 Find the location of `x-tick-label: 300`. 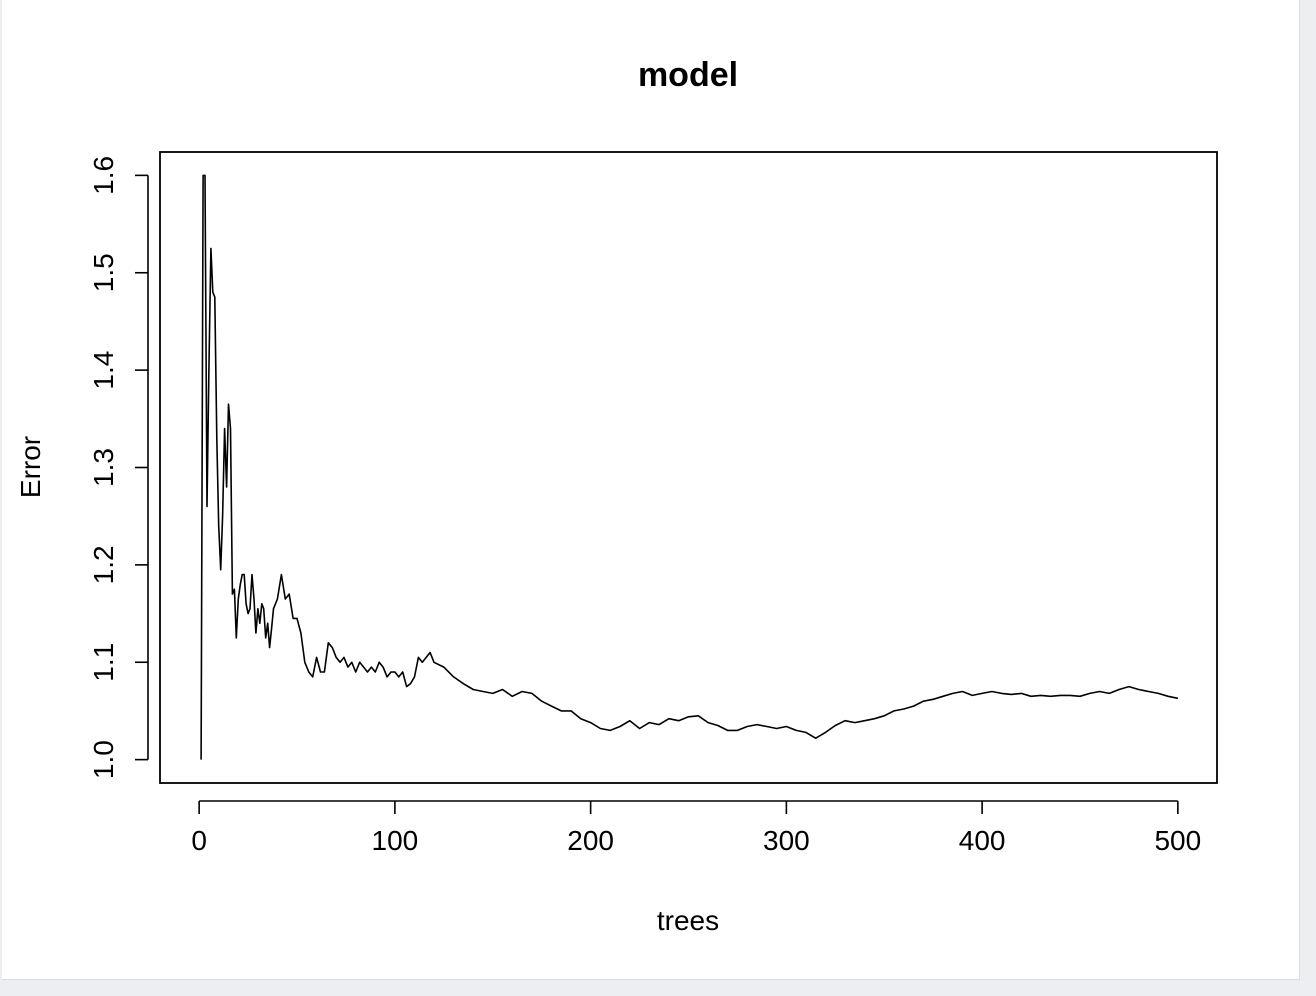

x-tick-label: 300 is located at coordinates (786, 840).